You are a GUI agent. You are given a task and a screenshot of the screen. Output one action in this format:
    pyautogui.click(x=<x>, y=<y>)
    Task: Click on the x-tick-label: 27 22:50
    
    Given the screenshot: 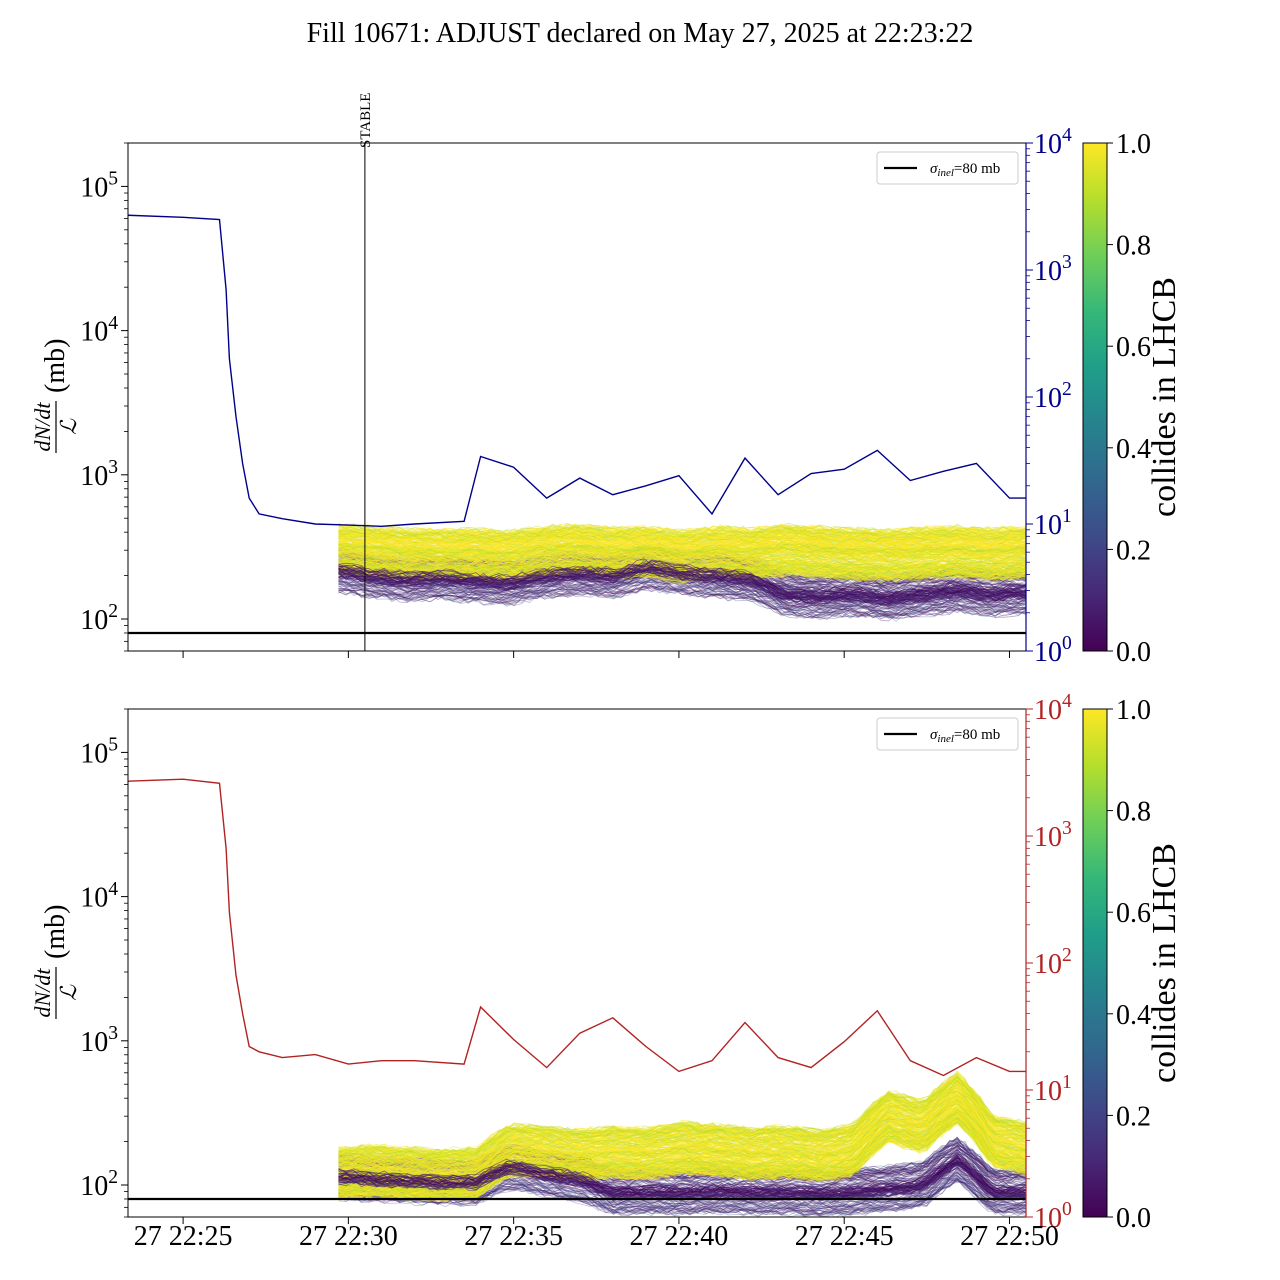 What is the action you would take?
    pyautogui.click(x=1009, y=1236)
    